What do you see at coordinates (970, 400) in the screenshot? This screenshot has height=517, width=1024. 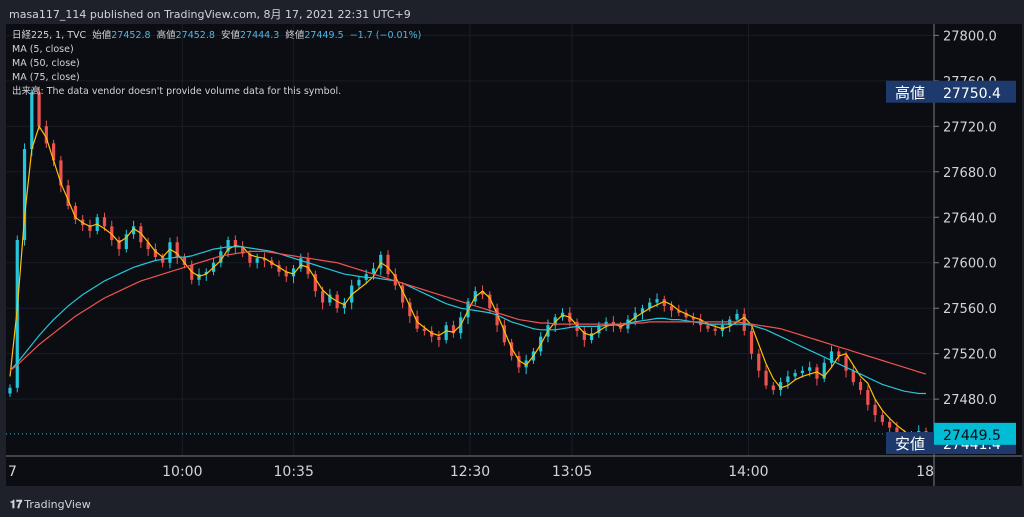 I see `price-tick-label: 27480.0` at bounding box center [970, 400].